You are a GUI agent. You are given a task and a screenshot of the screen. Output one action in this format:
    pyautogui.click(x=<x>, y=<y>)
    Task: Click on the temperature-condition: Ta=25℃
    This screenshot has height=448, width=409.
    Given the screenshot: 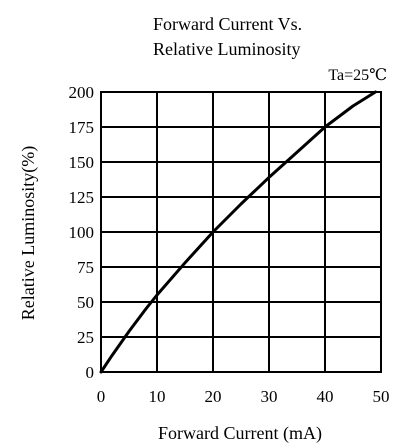 What is the action you would take?
    pyautogui.click(x=357, y=75)
    